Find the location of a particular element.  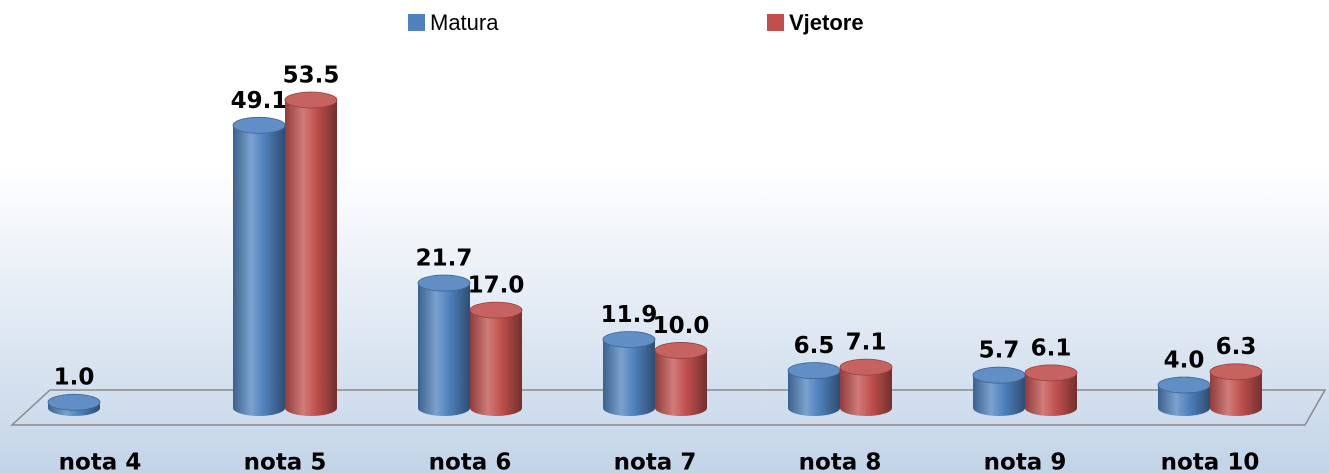

legend-label: Vjetore is located at coordinates (826, 22).